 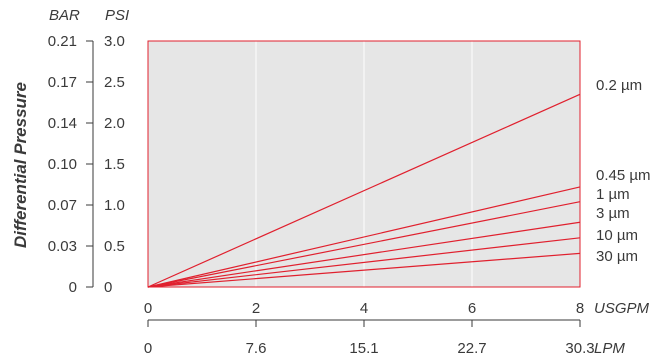 I want to click on psi-tick-label: 3.0, so click(x=114, y=41).